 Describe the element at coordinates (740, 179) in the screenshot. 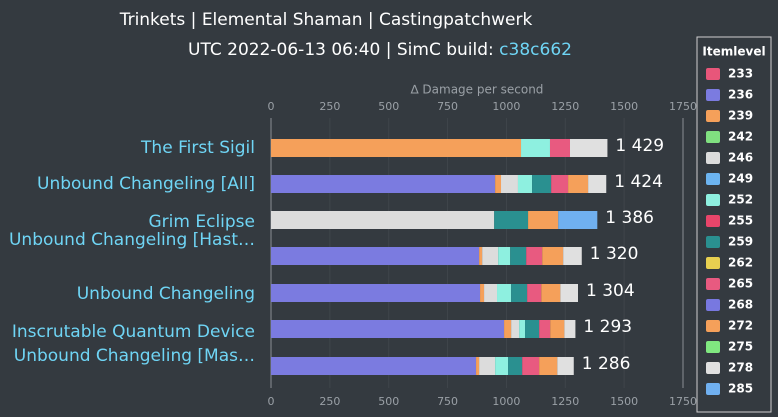

I see `legend-label: 249` at that location.